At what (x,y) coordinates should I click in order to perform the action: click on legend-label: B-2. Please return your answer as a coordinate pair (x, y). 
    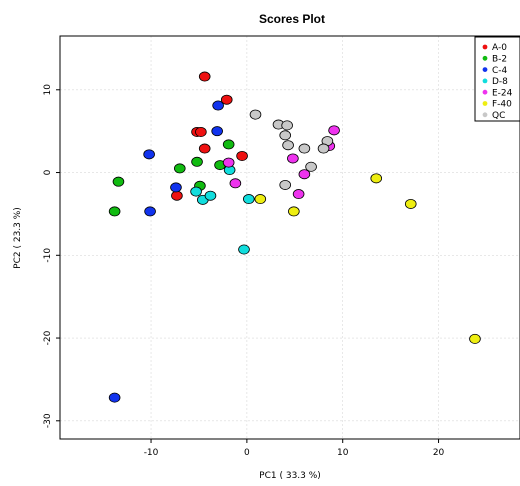
    Looking at the image, I should click on (499, 60).